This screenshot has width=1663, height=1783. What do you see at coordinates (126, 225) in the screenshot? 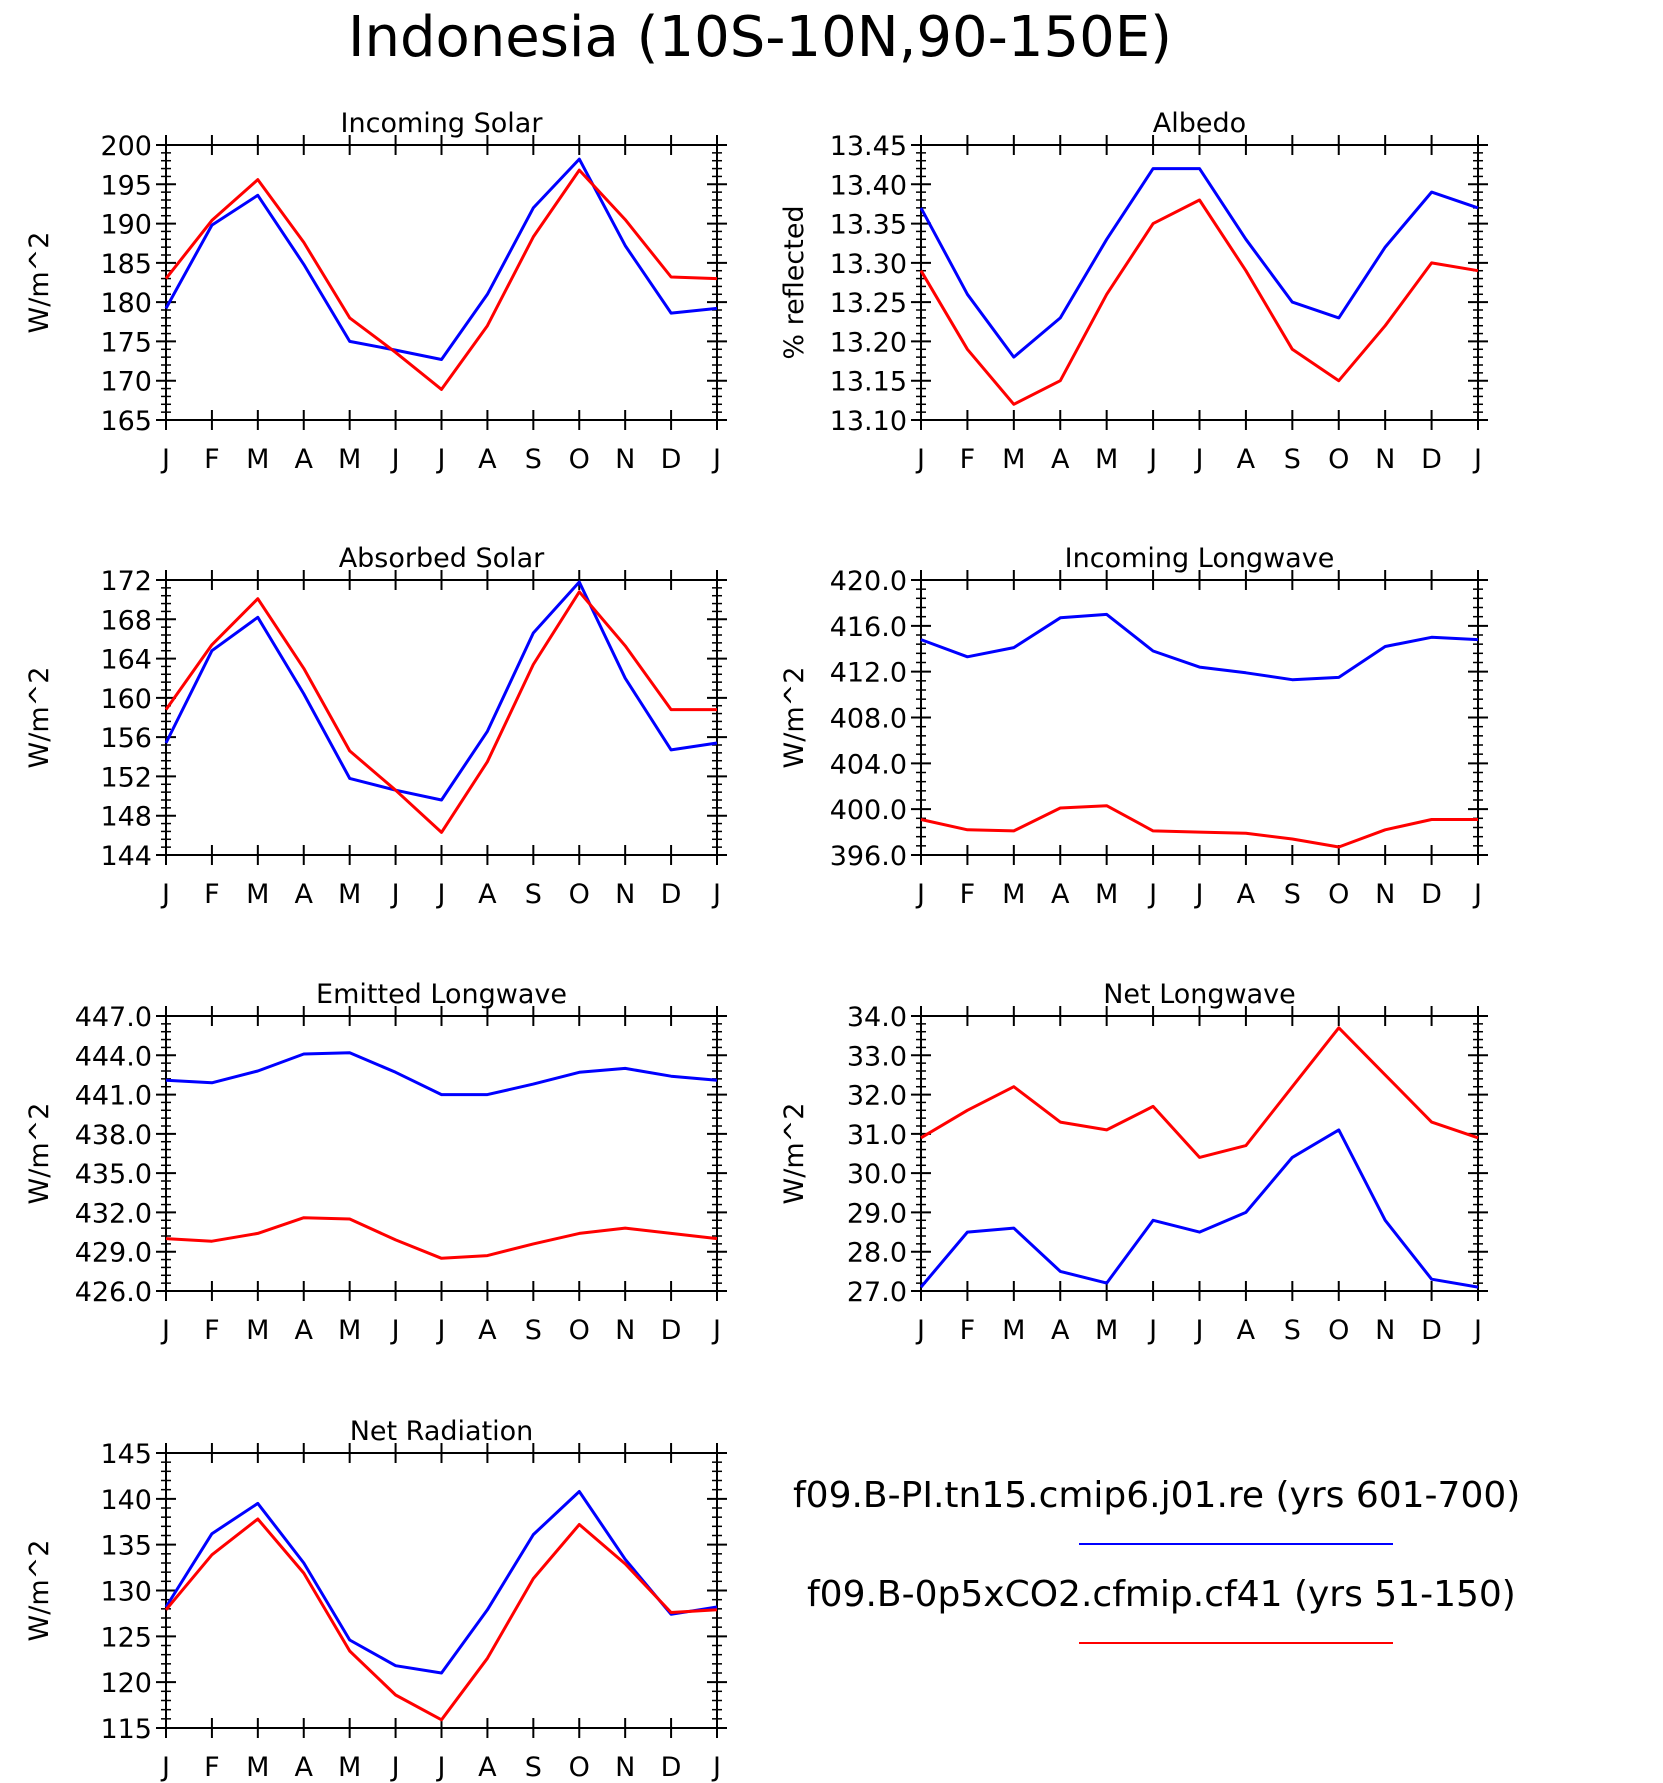
I see `y-tick-label: 190` at bounding box center [126, 225].